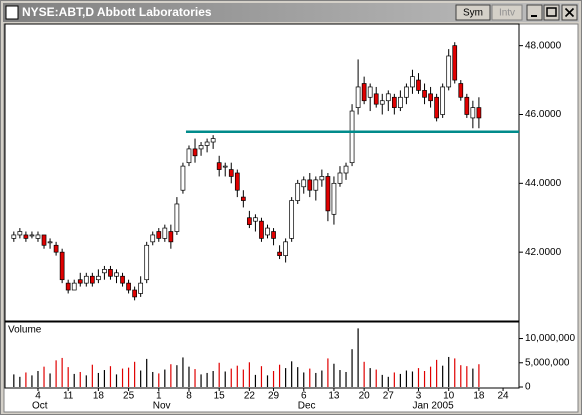 Image resolution: width=582 pixels, height=415 pixels. What do you see at coordinates (449, 396) in the screenshot?
I see `x-tick-label: 10` at bounding box center [449, 396].